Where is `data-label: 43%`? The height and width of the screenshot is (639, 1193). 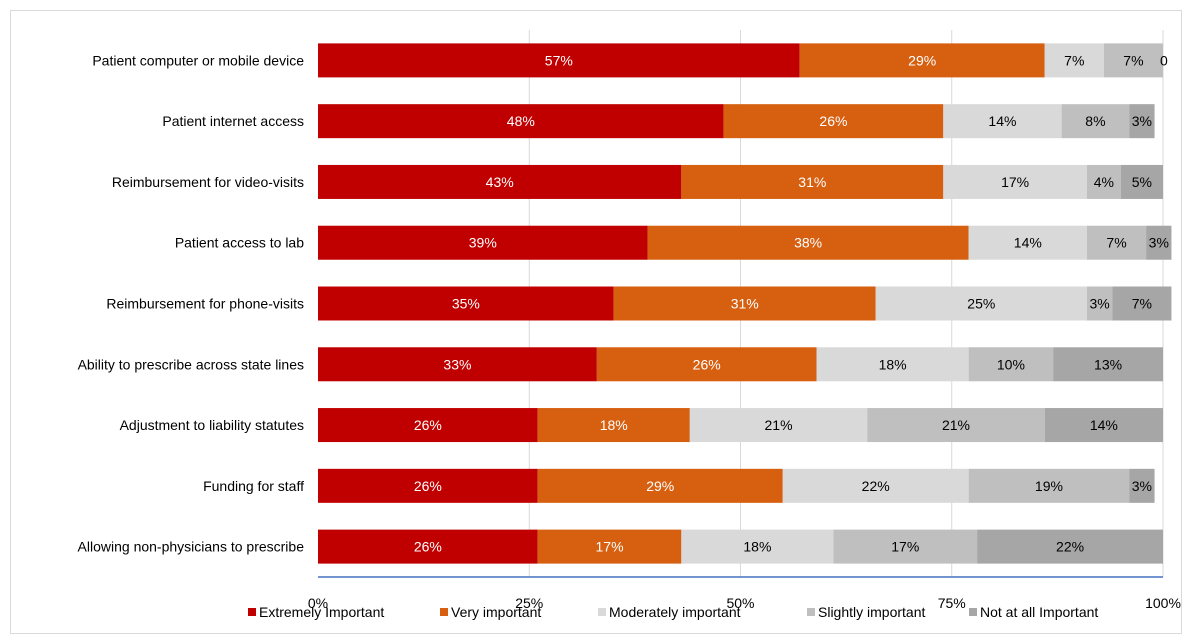 data-label: 43% is located at coordinates (500, 182).